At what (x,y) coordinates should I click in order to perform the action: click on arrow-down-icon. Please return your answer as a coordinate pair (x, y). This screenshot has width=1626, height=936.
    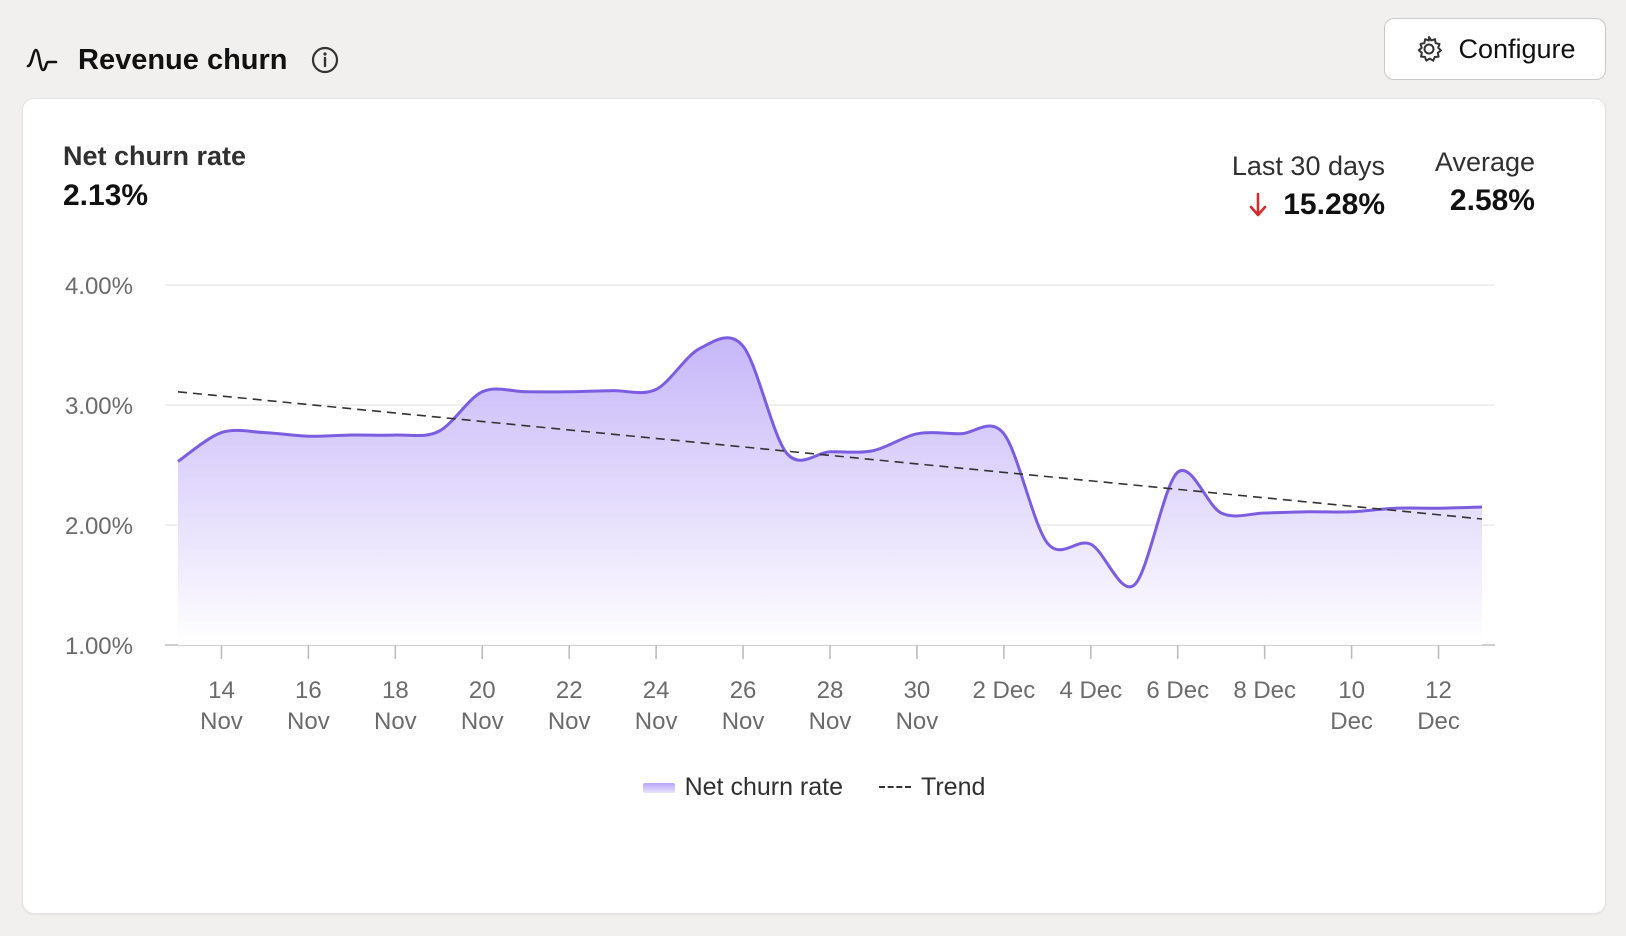
    Looking at the image, I should click on (1258, 204).